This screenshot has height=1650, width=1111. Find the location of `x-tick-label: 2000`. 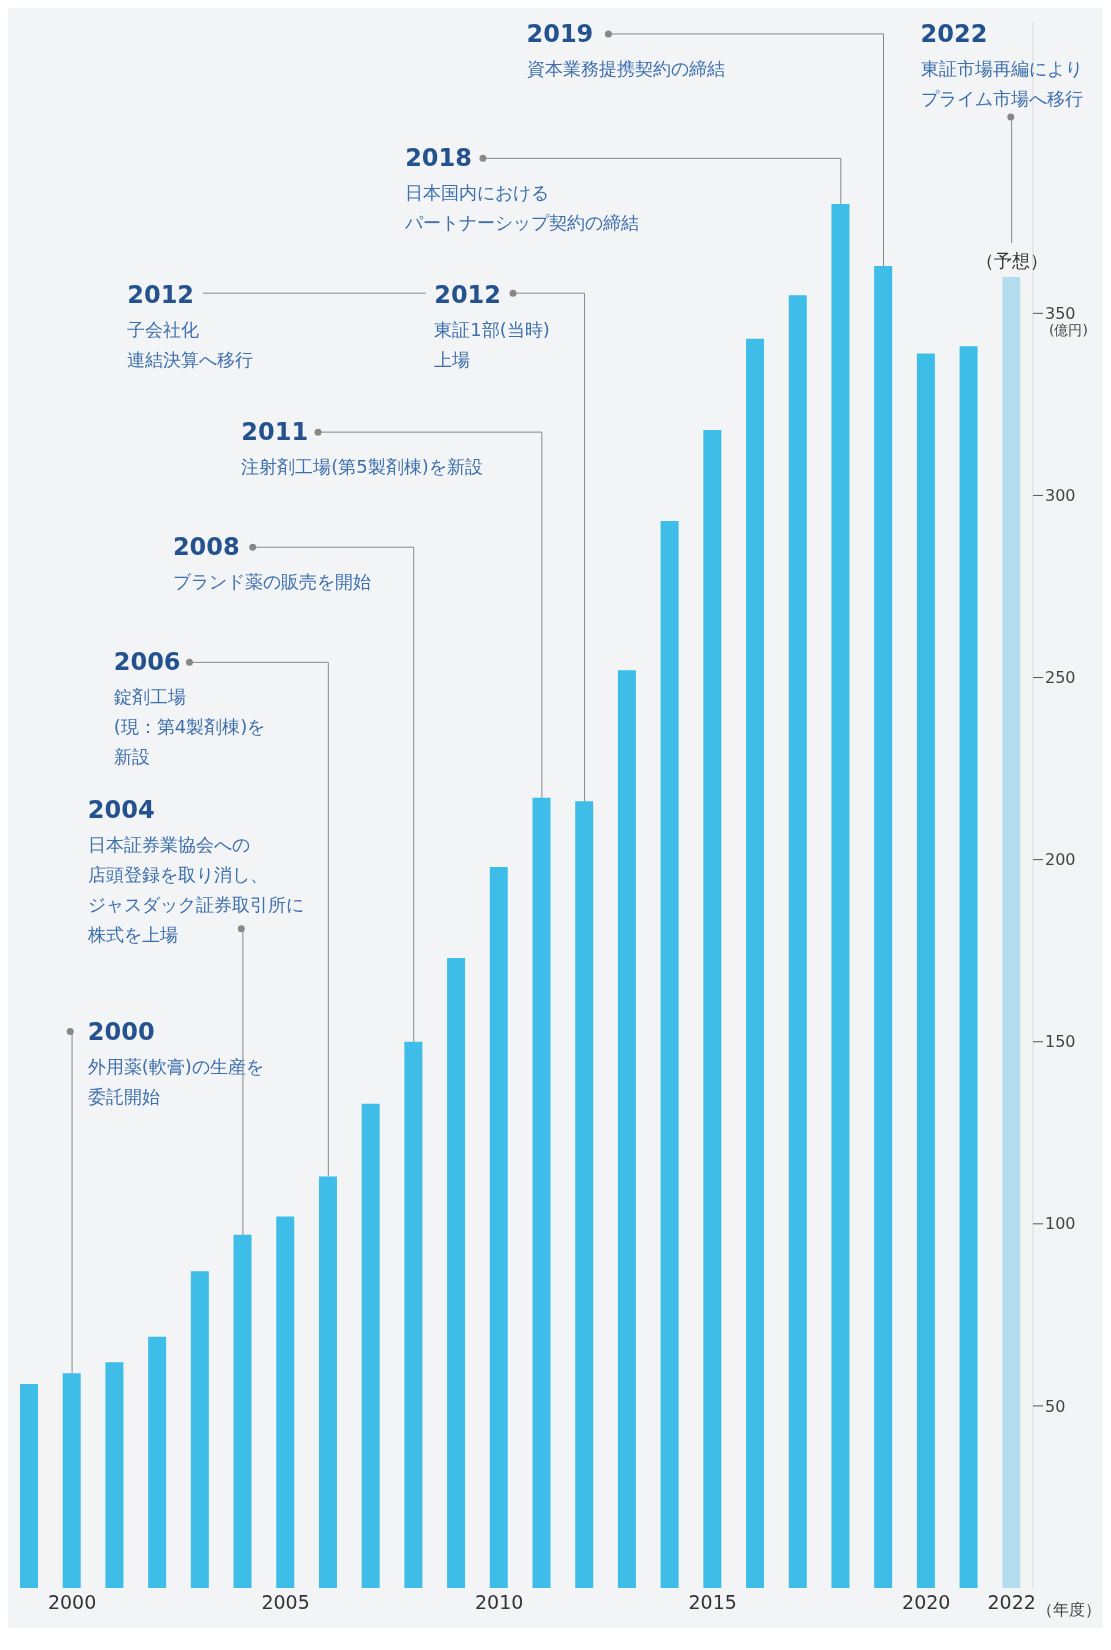

x-tick-label: 2000 is located at coordinates (72, 1602).